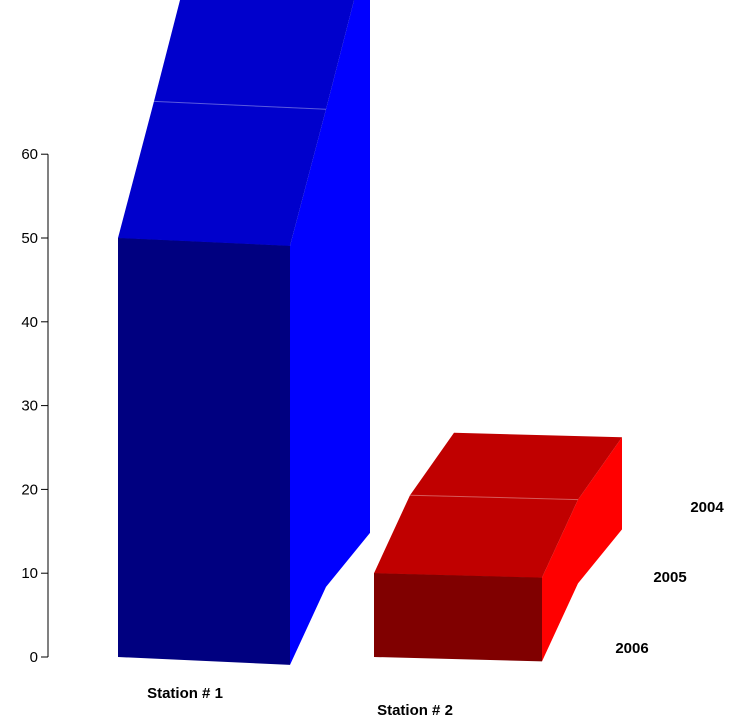 The width and height of the screenshot is (734, 722). What do you see at coordinates (669, 577) in the screenshot?
I see `depth-label: 2005` at bounding box center [669, 577].